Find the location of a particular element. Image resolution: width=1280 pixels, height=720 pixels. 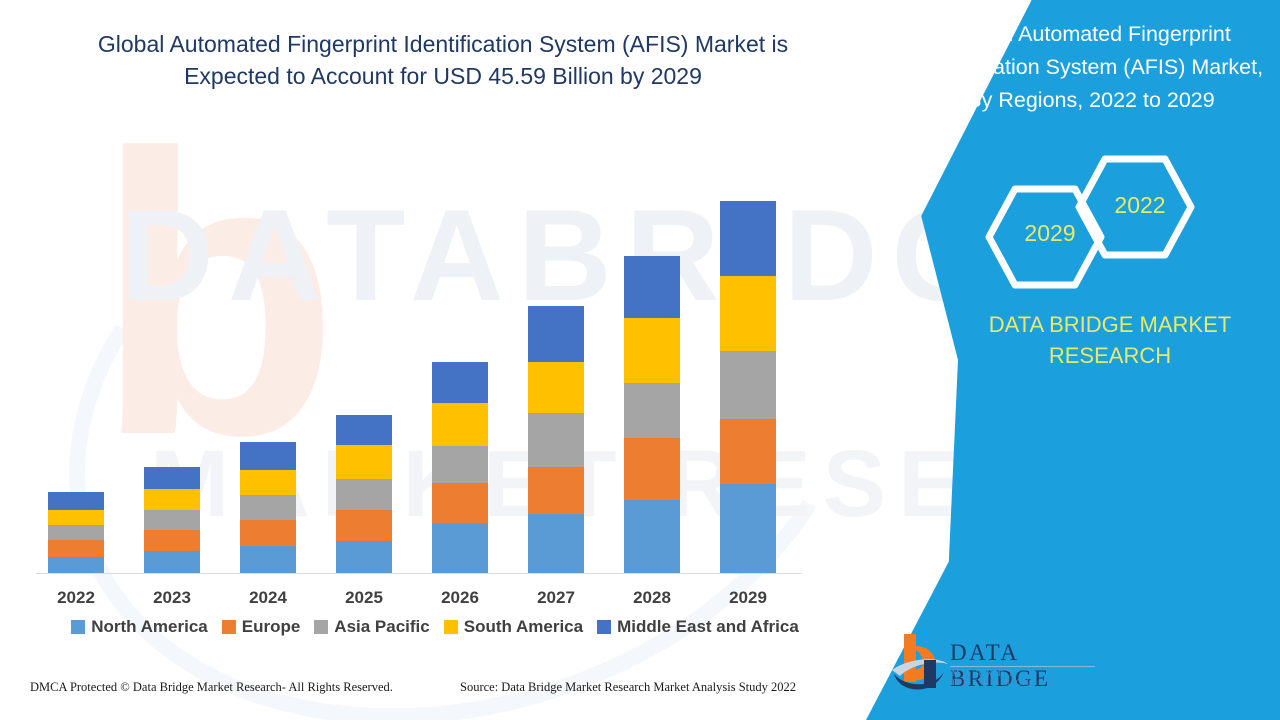

x-axis-line is located at coordinates (419, 573).